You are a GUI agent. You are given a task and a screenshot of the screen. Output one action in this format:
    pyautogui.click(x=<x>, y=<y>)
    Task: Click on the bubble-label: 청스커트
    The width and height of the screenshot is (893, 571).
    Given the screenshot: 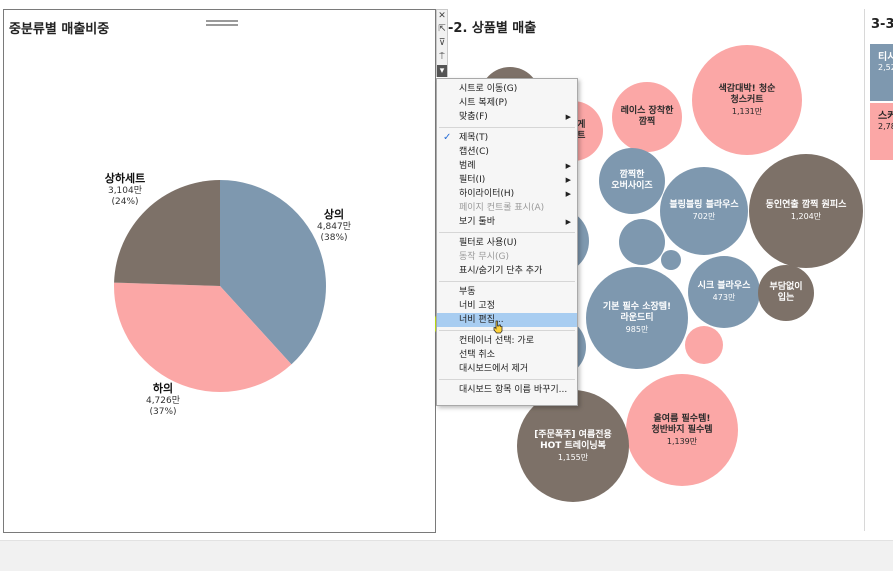 What is the action you would take?
    pyautogui.click(x=747, y=99)
    